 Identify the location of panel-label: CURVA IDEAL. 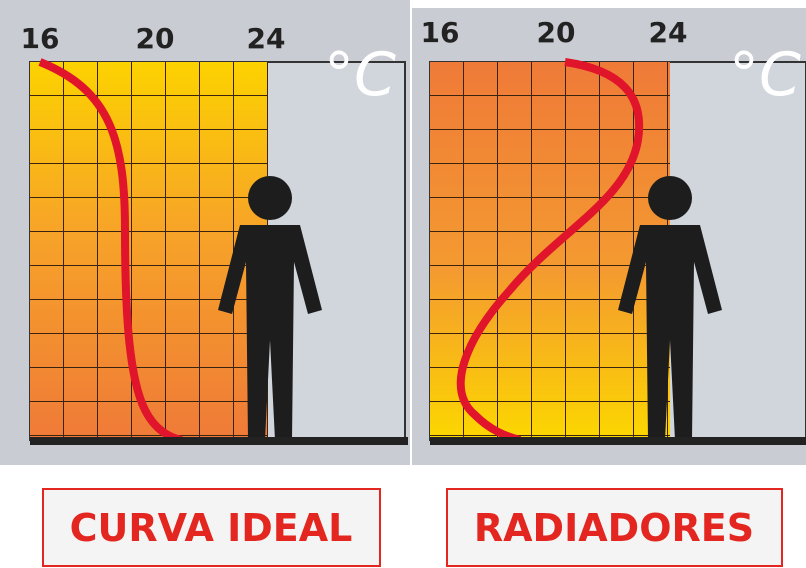
(211, 528).